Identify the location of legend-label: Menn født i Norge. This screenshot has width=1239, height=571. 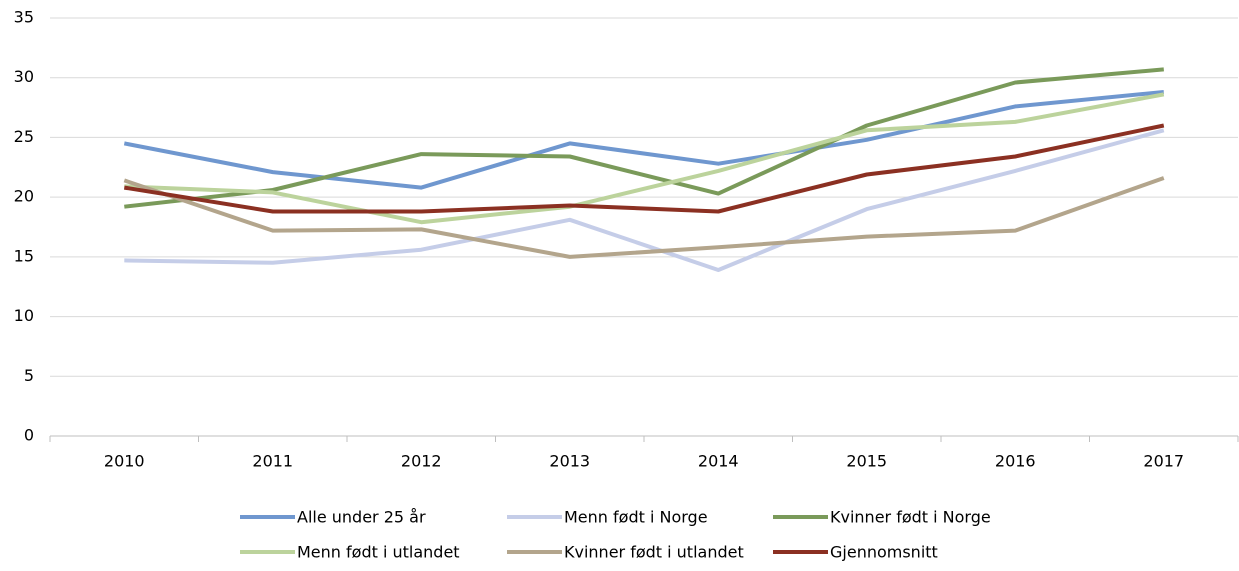
(636, 517).